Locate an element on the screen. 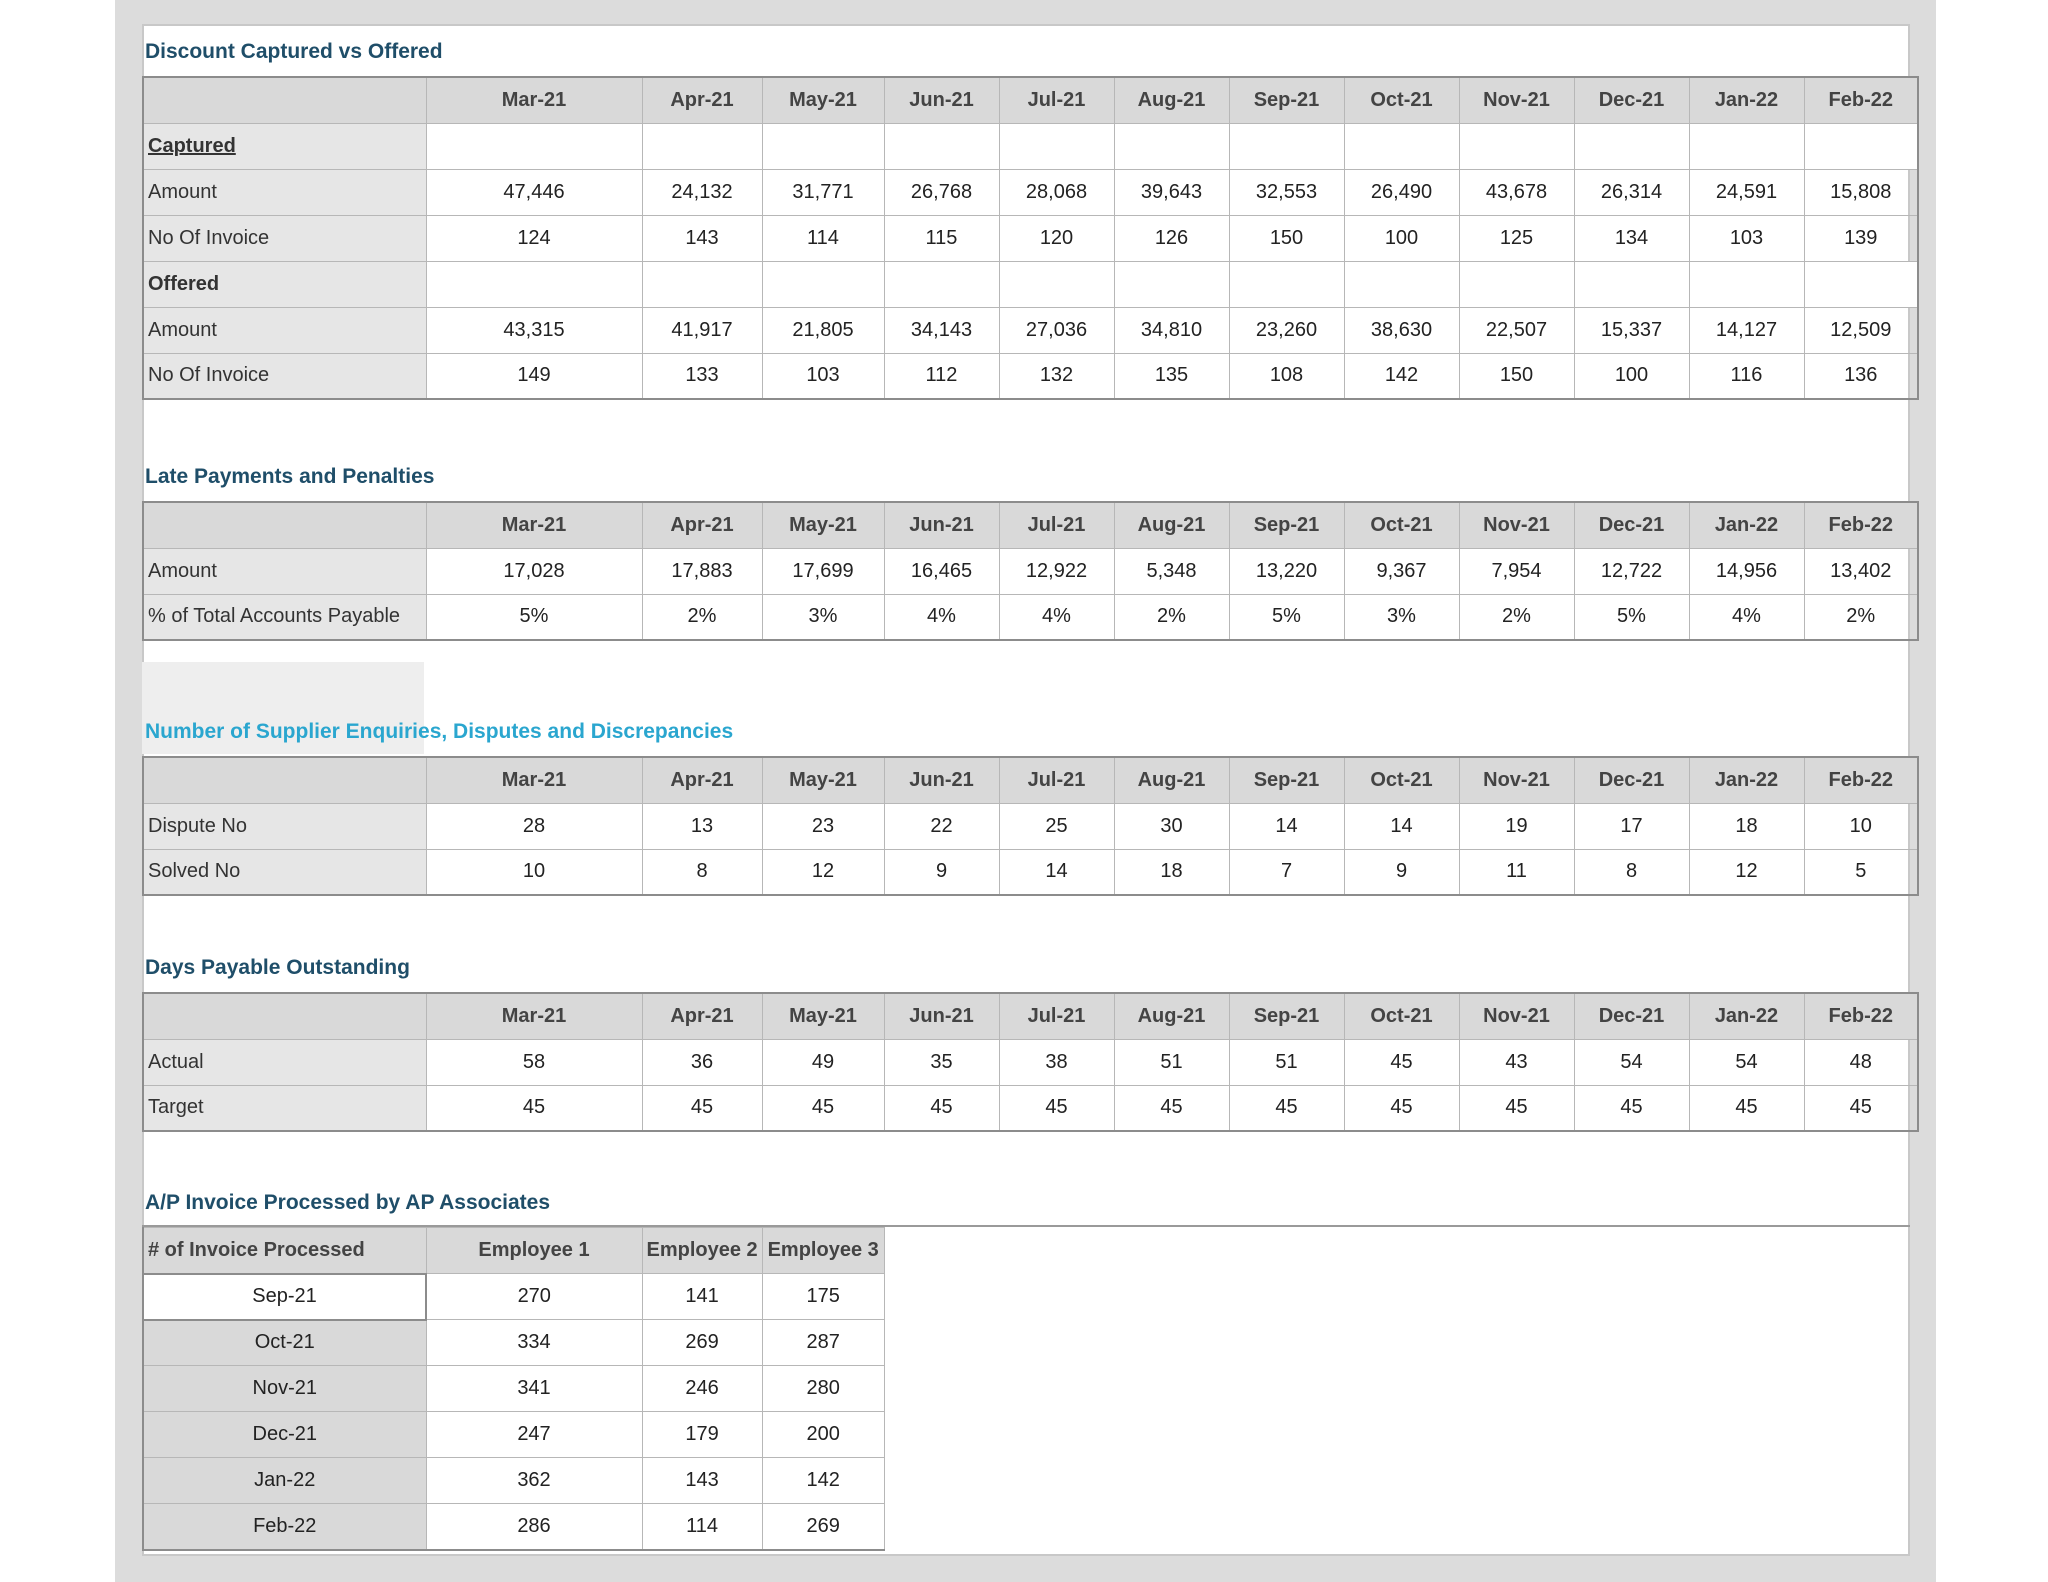  data-cell: 48 is located at coordinates (1861, 1062).